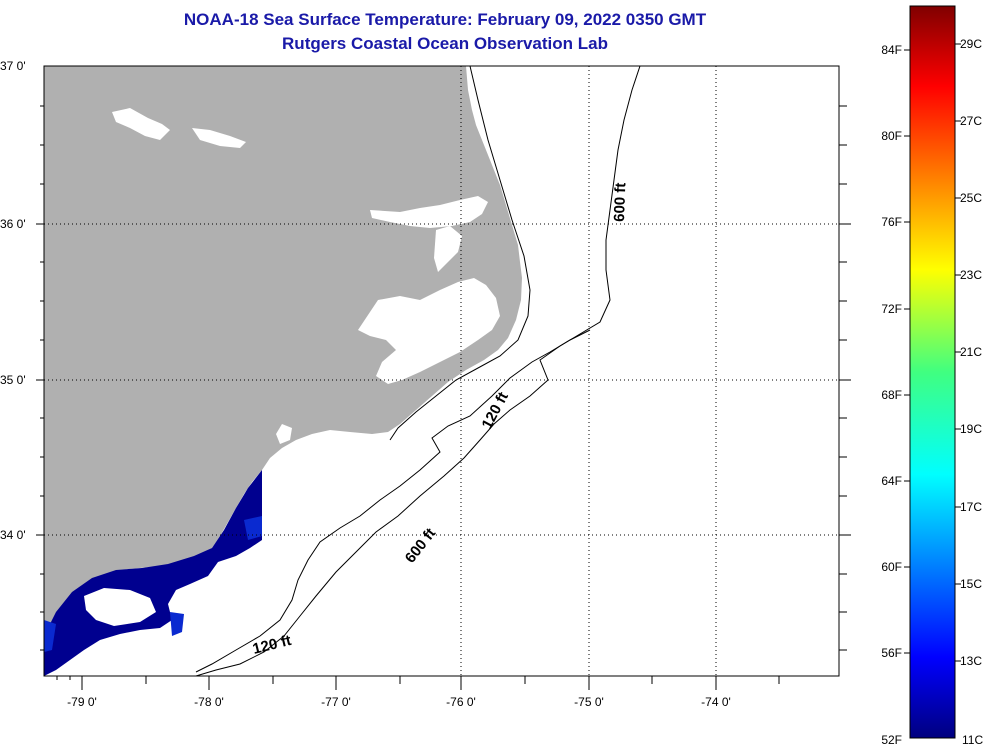 This screenshot has height=754, width=992. What do you see at coordinates (891, 567) in the screenshot?
I see `cbar-f-60: 60F` at bounding box center [891, 567].